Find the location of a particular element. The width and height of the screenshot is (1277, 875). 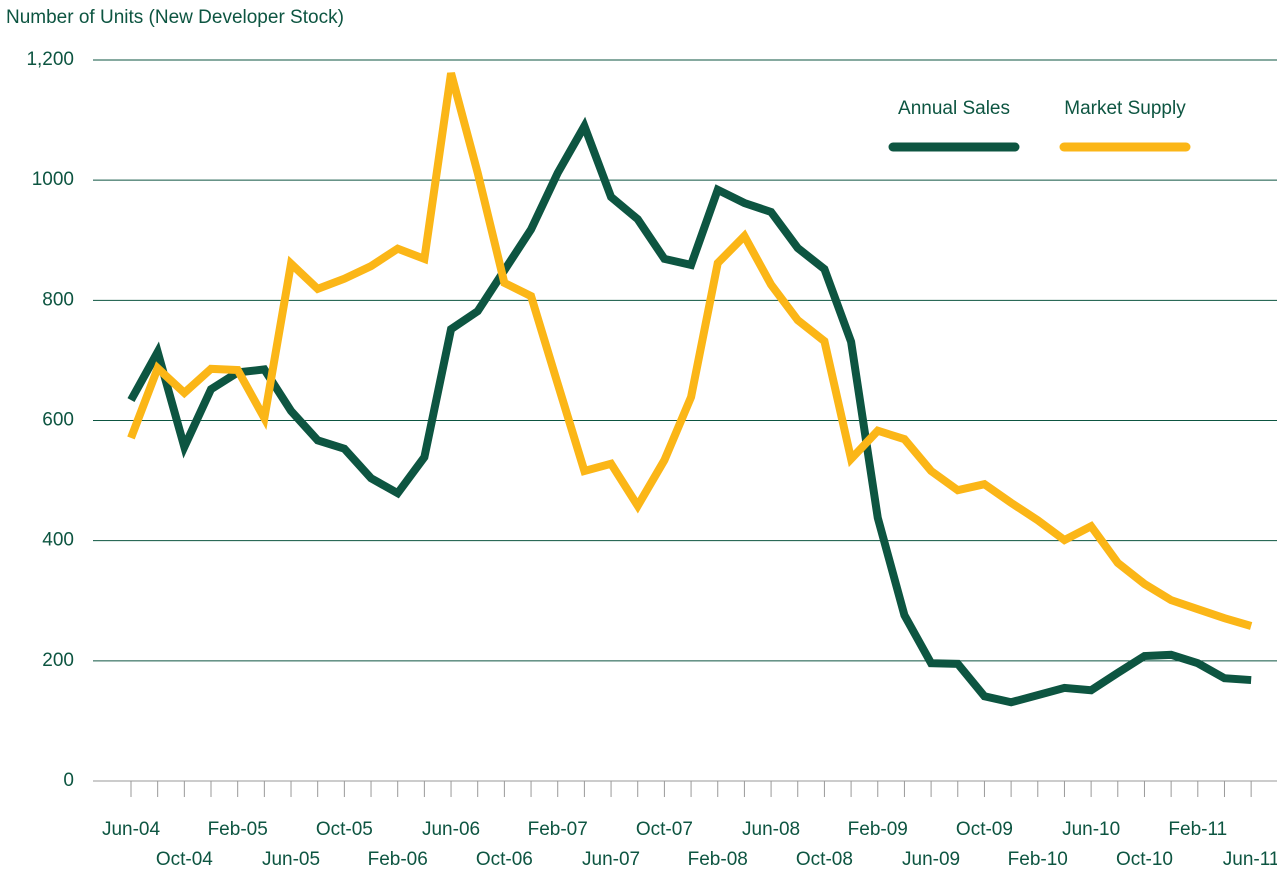

legend-label: Annual Sales is located at coordinates (954, 108).